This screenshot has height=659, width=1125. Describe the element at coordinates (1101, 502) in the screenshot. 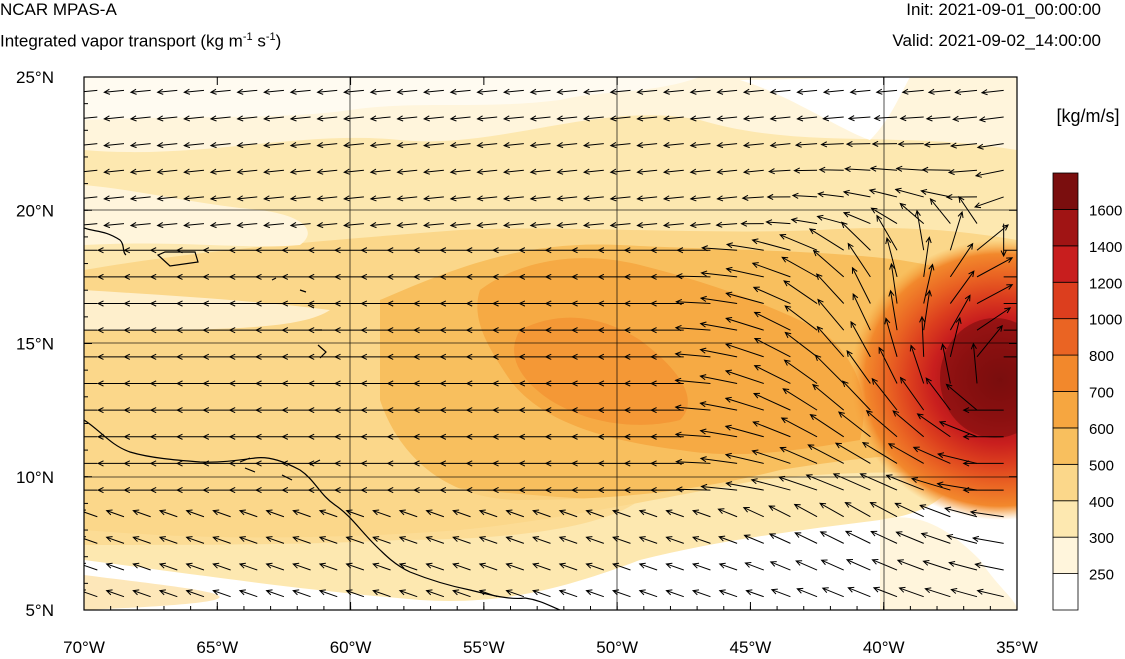

I see `colorbar-label: 400` at that location.